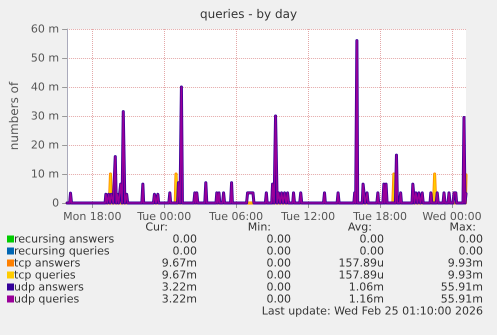  Describe the element at coordinates (47, 263) in the screenshot. I see `legend-label: tcp answers` at that location.